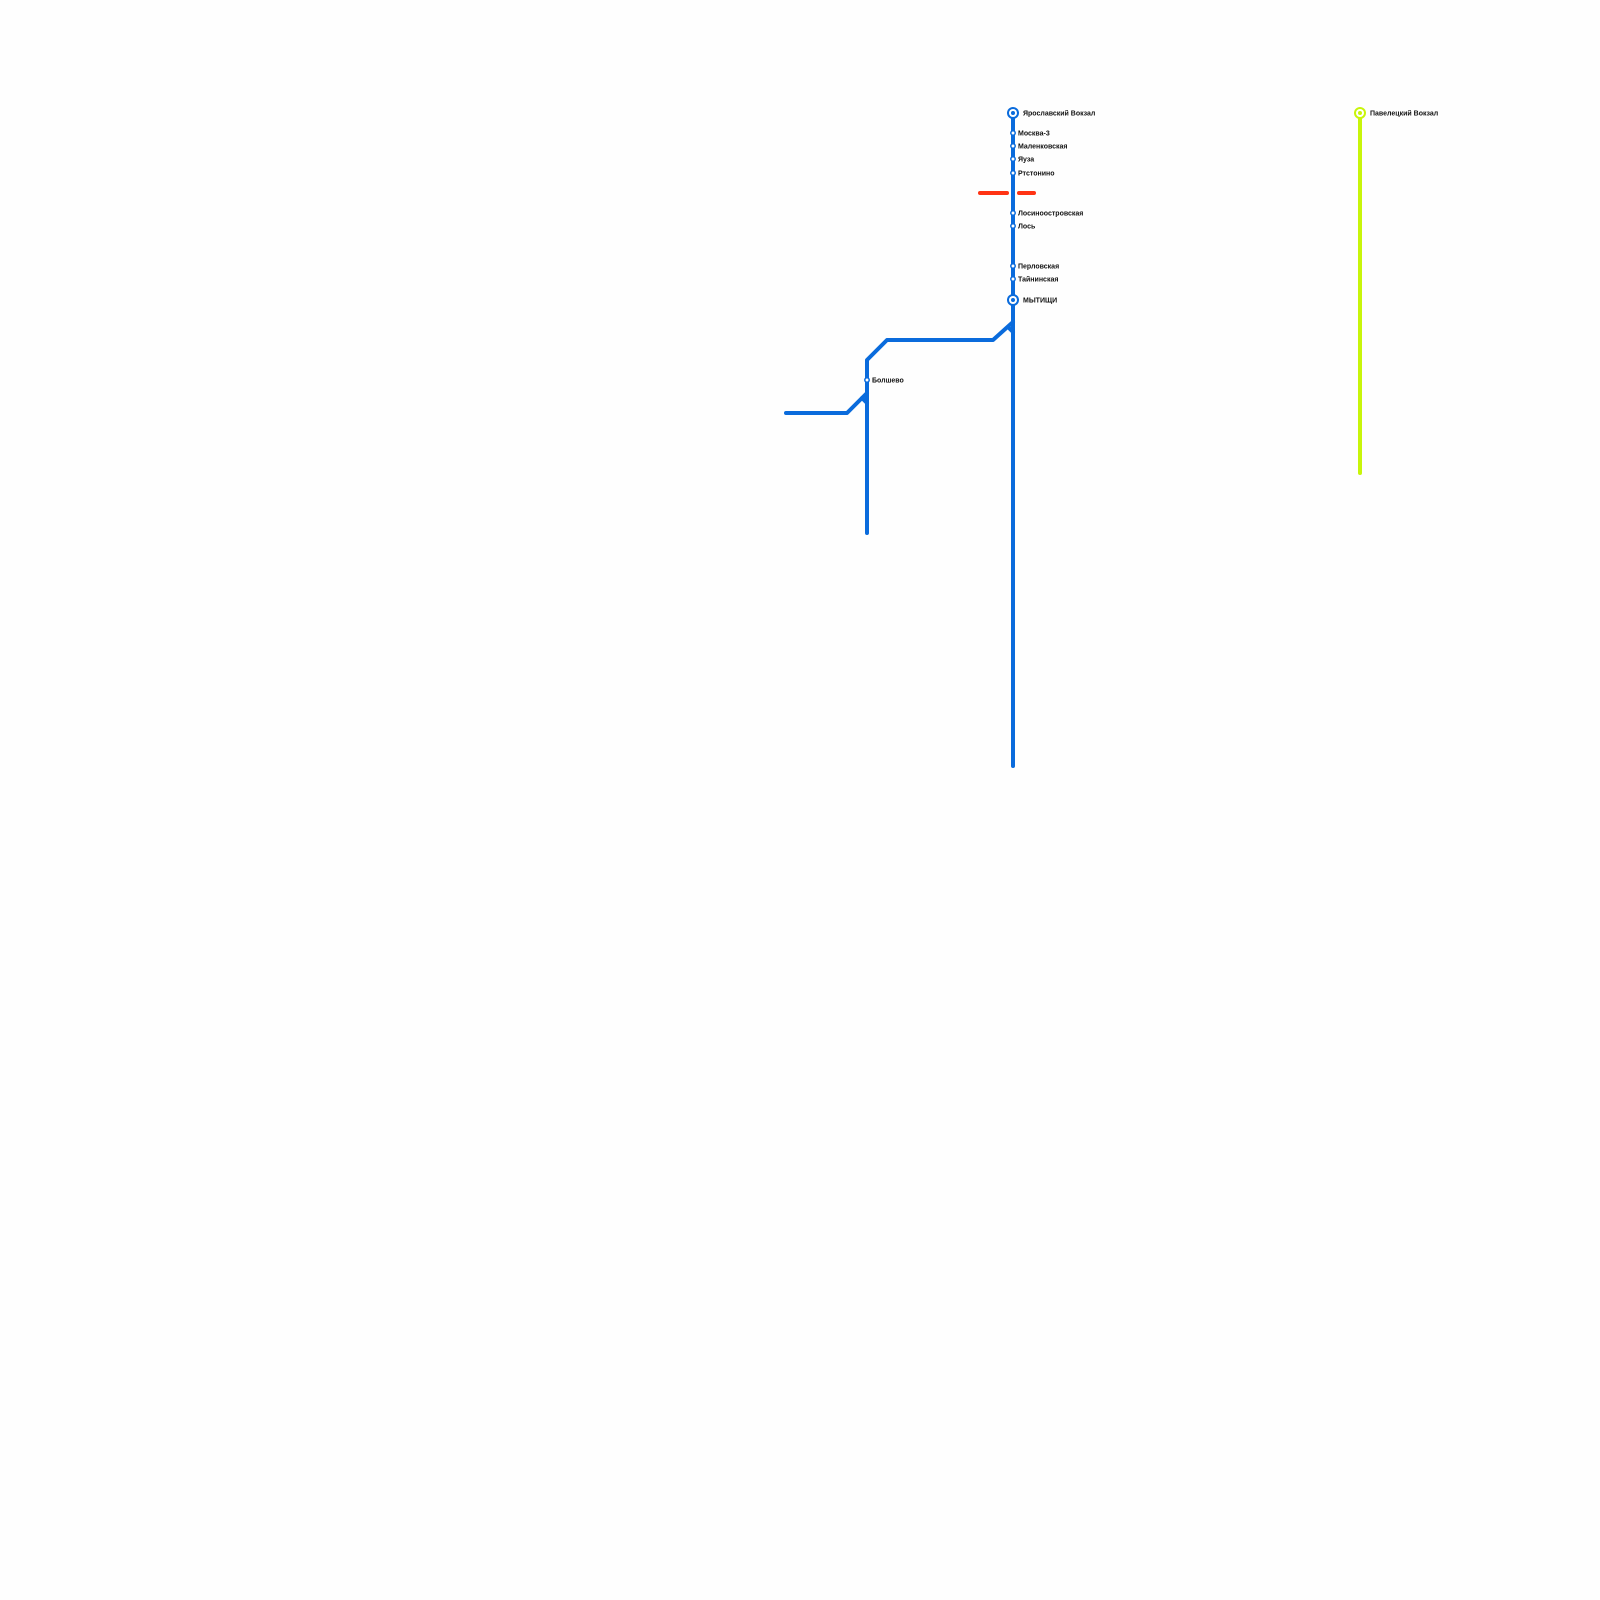 This screenshot has width=1600, height=1600. I want to click on station: Москва-3, so click(1030, 134).